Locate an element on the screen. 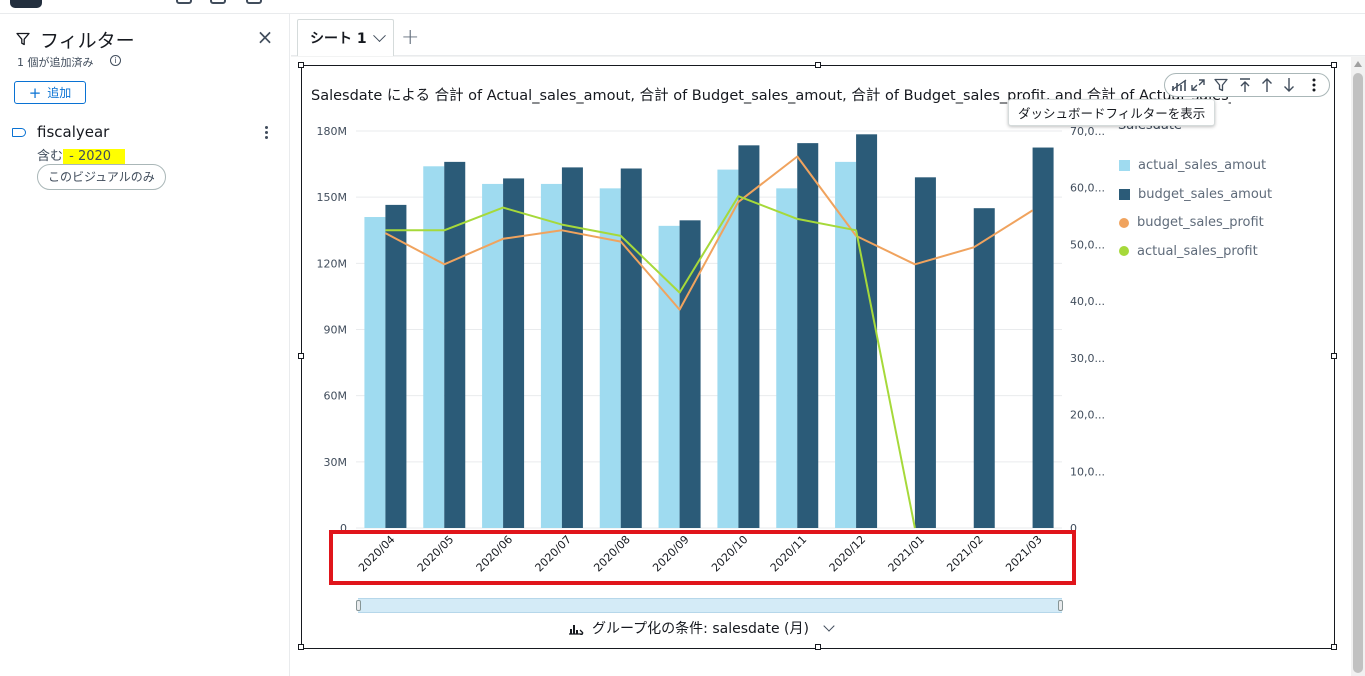 The height and width of the screenshot is (676, 1365). legend-item: budget_sales_profit is located at coordinates (1191, 222).